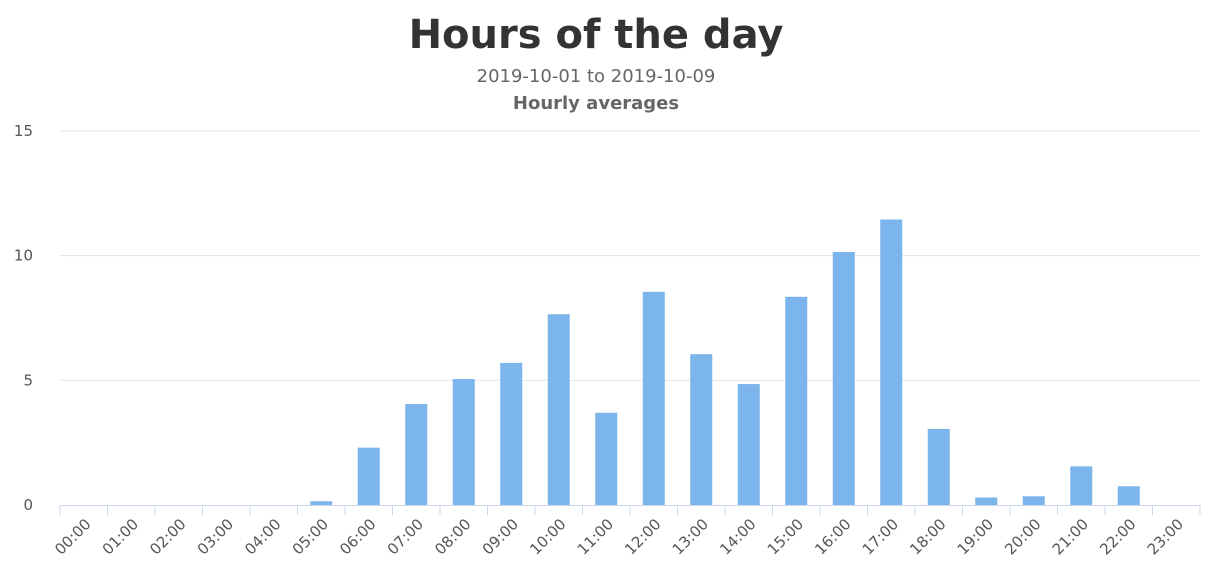 The height and width of the screenshot is (573, 1209). Describe the element at coordinates (596, 76) in the screenshot. I see `chart-subtitle: 2019-10-01 to 2019-10-09` at that location.